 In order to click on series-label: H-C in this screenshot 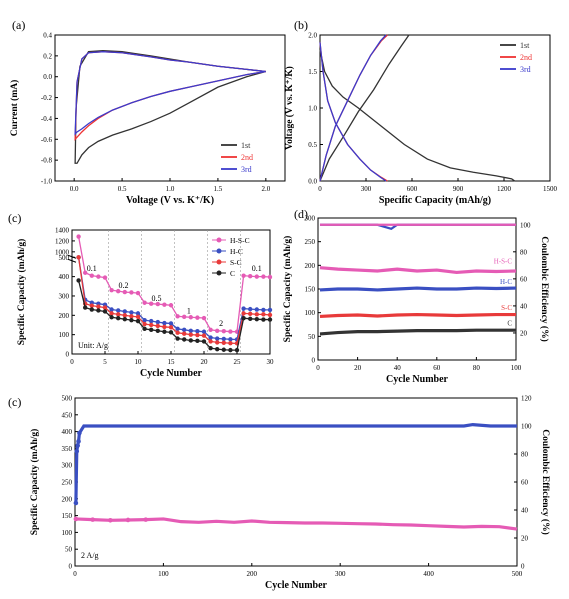, I will do `click(506, 282)`.